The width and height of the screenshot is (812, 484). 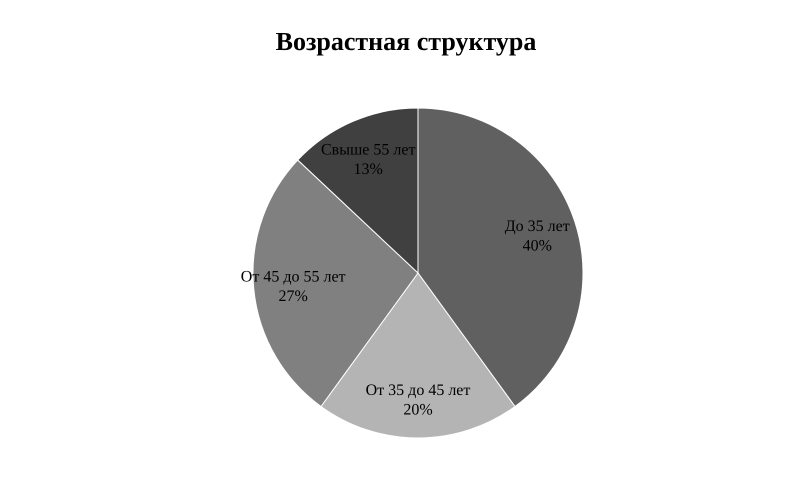 I want to click on slice-label: Свыше 55 лет, so click(x=368, y=150).